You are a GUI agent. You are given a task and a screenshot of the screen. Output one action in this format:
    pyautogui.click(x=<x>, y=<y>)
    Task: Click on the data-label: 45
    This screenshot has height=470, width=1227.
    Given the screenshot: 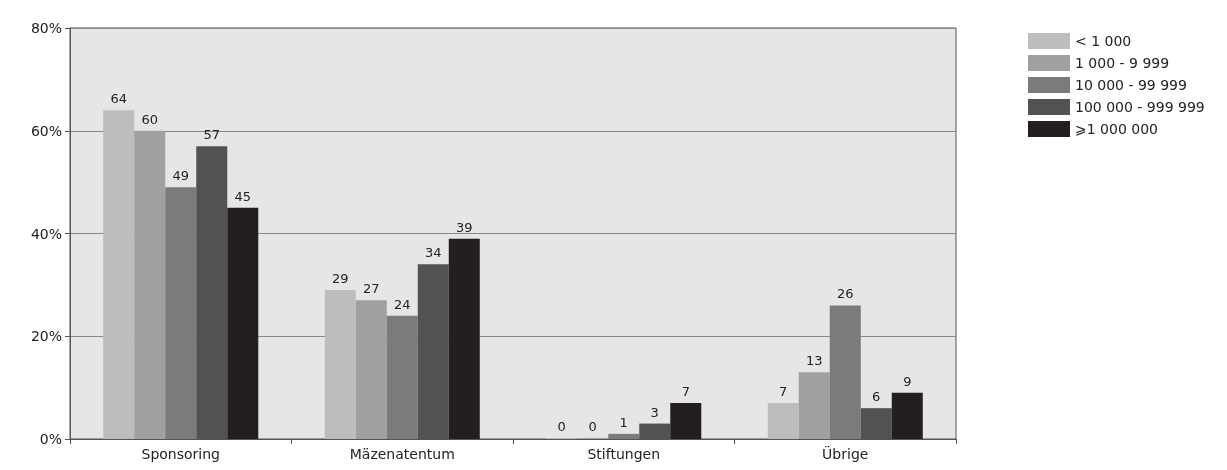 What is the action you would take?
    pyautogui.click(x=243, y=196)
    